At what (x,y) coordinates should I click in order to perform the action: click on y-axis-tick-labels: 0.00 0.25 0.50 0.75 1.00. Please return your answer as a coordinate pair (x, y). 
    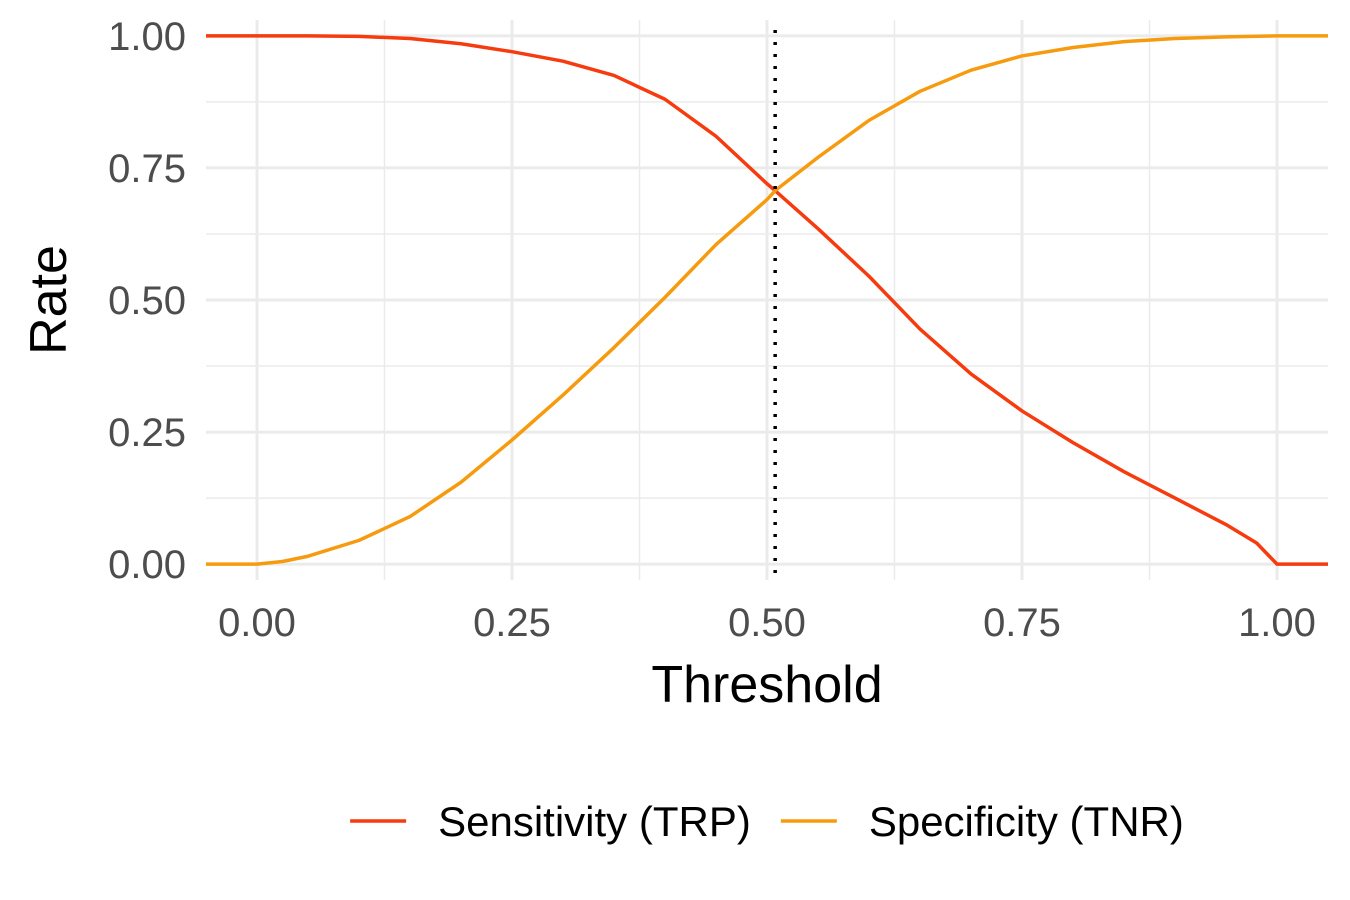
    Looking at the image, I should click on (147, 301).